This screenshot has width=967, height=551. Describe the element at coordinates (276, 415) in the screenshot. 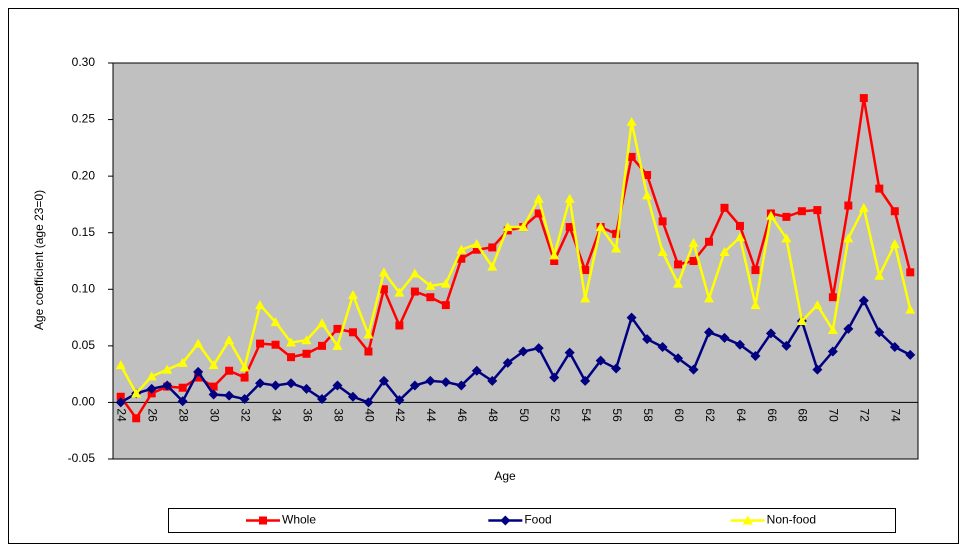

I see `x-tick-label: 34` at that location.